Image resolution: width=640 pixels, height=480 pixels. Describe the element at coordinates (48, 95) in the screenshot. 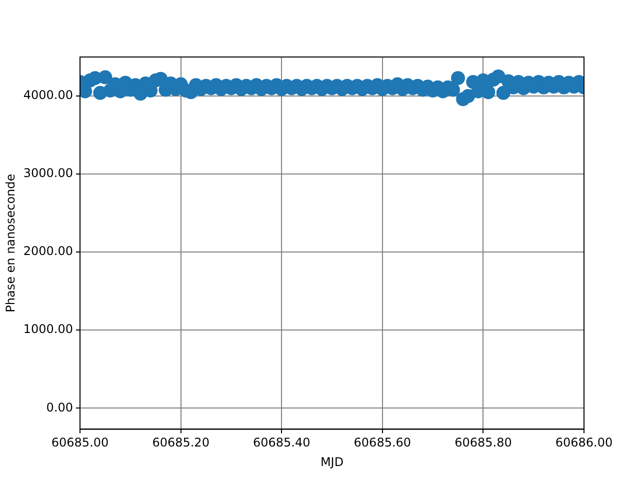

I see `y-tick-label: 4000.00` at that location.